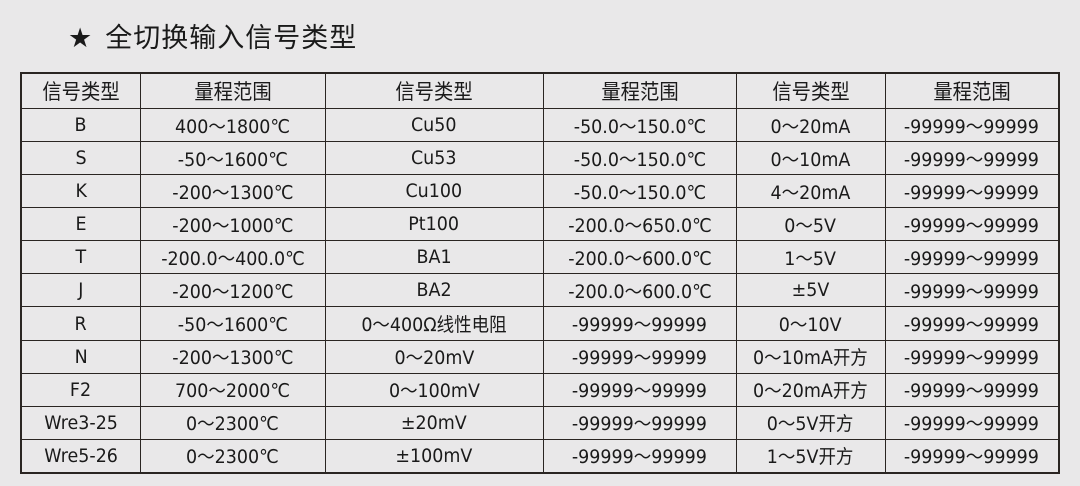 The width and height of the screenshot is (1080, 486). What do you see at coordinates (81, 257) in the screenshot?
I see `cell-text: T` at bounding box center [81, 257].